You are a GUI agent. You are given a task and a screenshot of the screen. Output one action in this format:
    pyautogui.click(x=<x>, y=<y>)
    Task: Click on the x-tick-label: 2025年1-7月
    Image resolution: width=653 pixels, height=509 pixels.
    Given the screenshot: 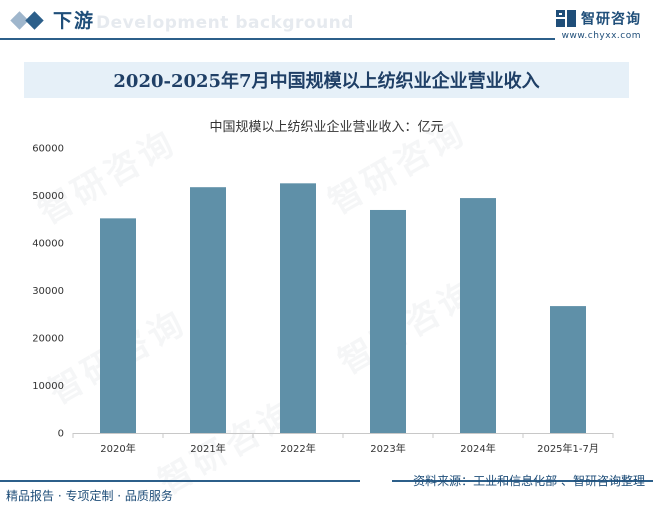 What is the action you would take?
    pyautogui.click(x=568, y=448)
    